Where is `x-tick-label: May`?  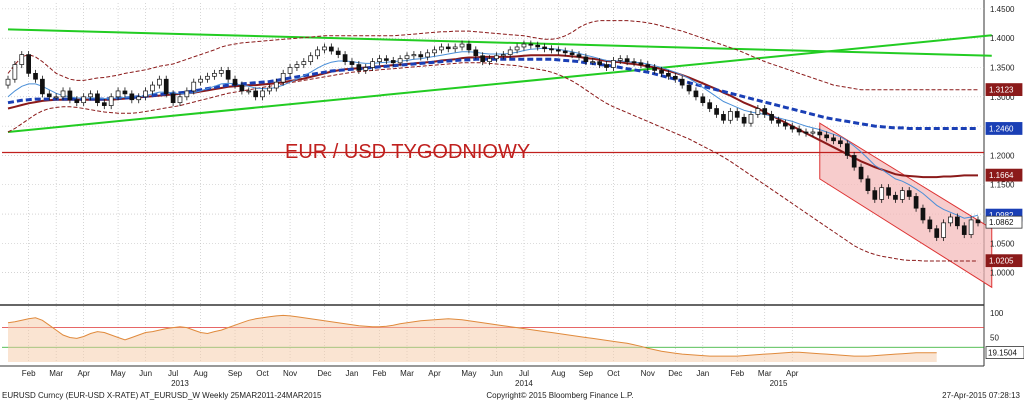
x-tick-label: May is located at coordinates (468, 373).